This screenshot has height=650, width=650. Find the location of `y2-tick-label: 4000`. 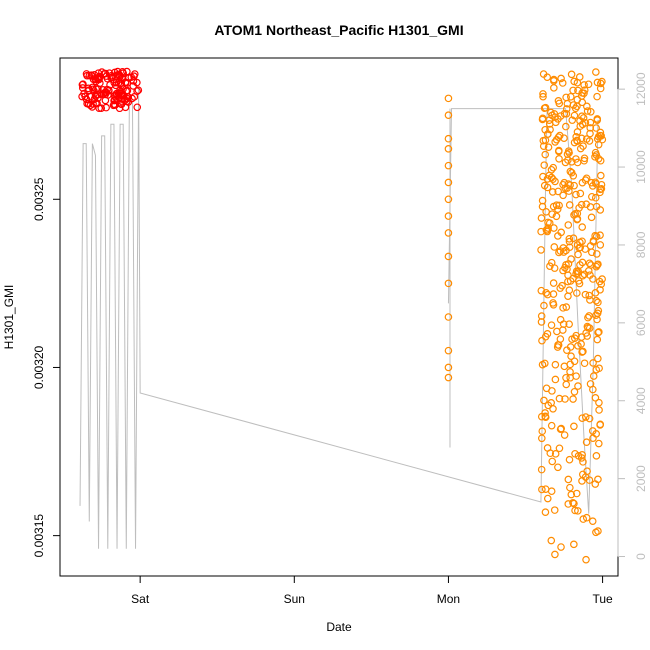

y2-tick-label: 4000 is located at coordinates (641, 400).